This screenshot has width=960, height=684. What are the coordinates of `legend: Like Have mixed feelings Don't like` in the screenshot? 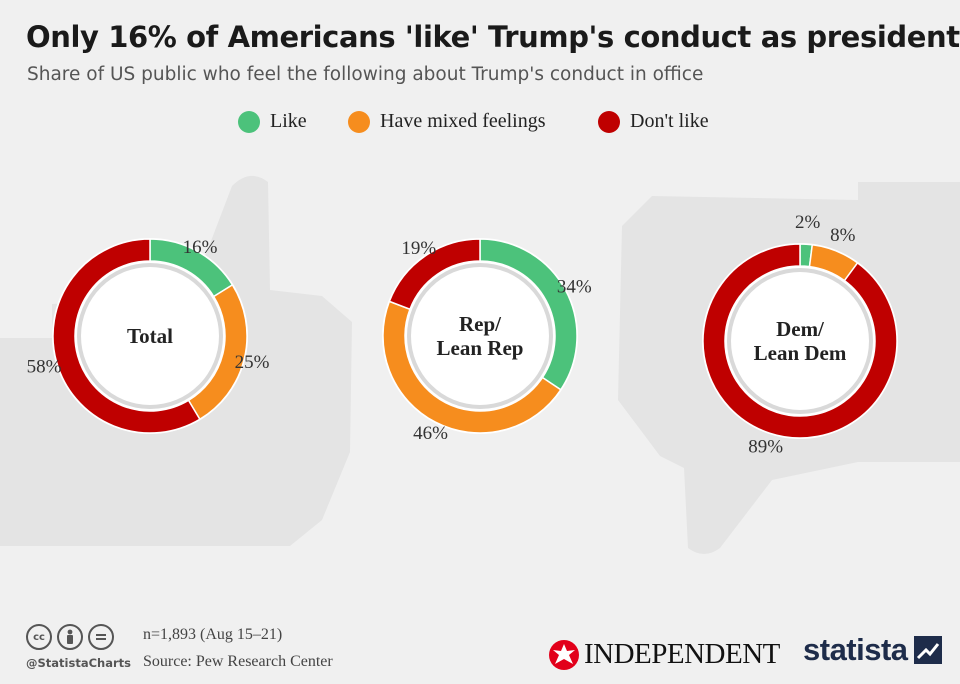 It's located at (480, 123).